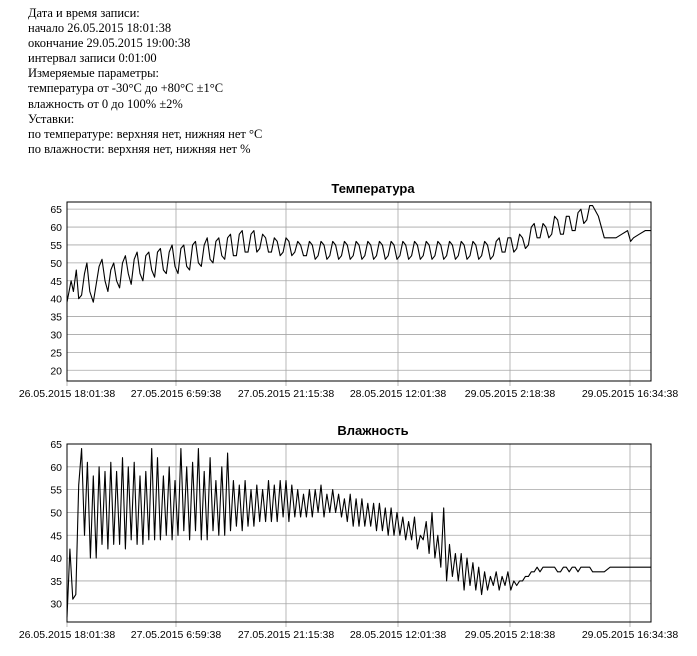 The height and width of the screenshot is (656, 697). Describe the element at coordinates (105, 103) in the screenshot. I see `info-line-humidity-range: влажность от 0 до 100% ±2%` at that location.